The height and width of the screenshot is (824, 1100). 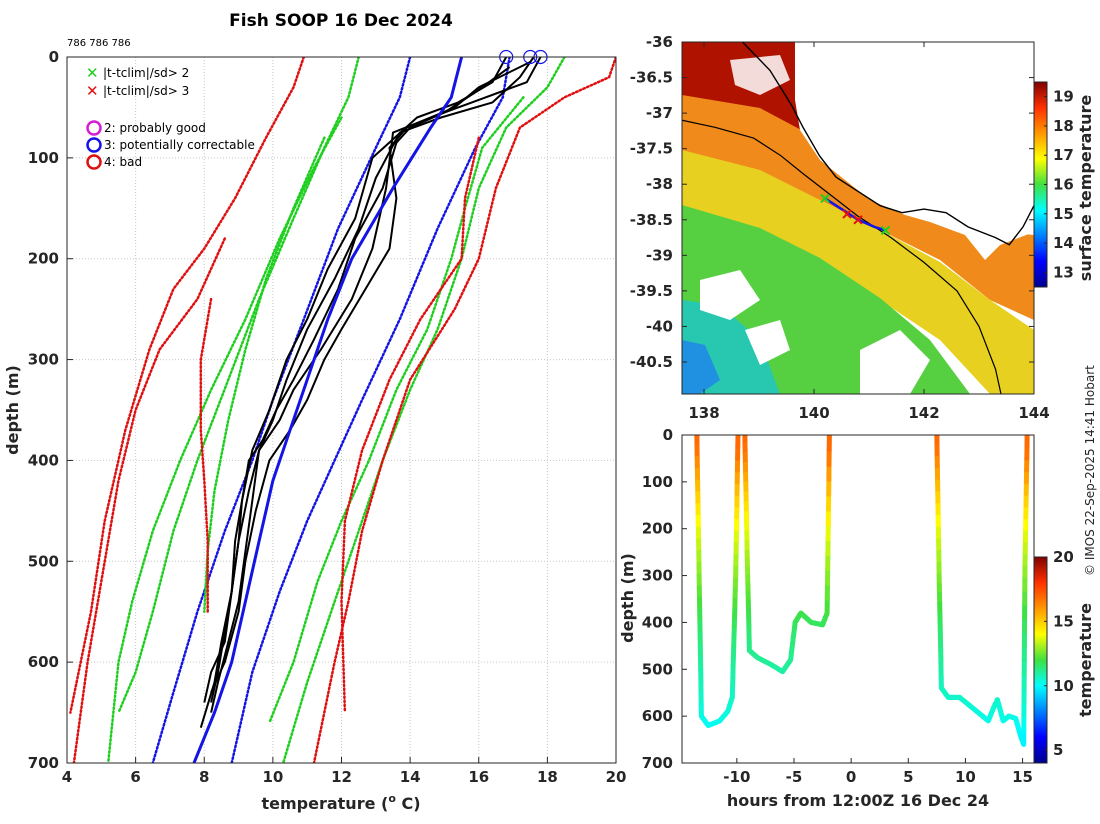 I want to click on timeline-ytick-label: 700, so click(x=657, y=763).